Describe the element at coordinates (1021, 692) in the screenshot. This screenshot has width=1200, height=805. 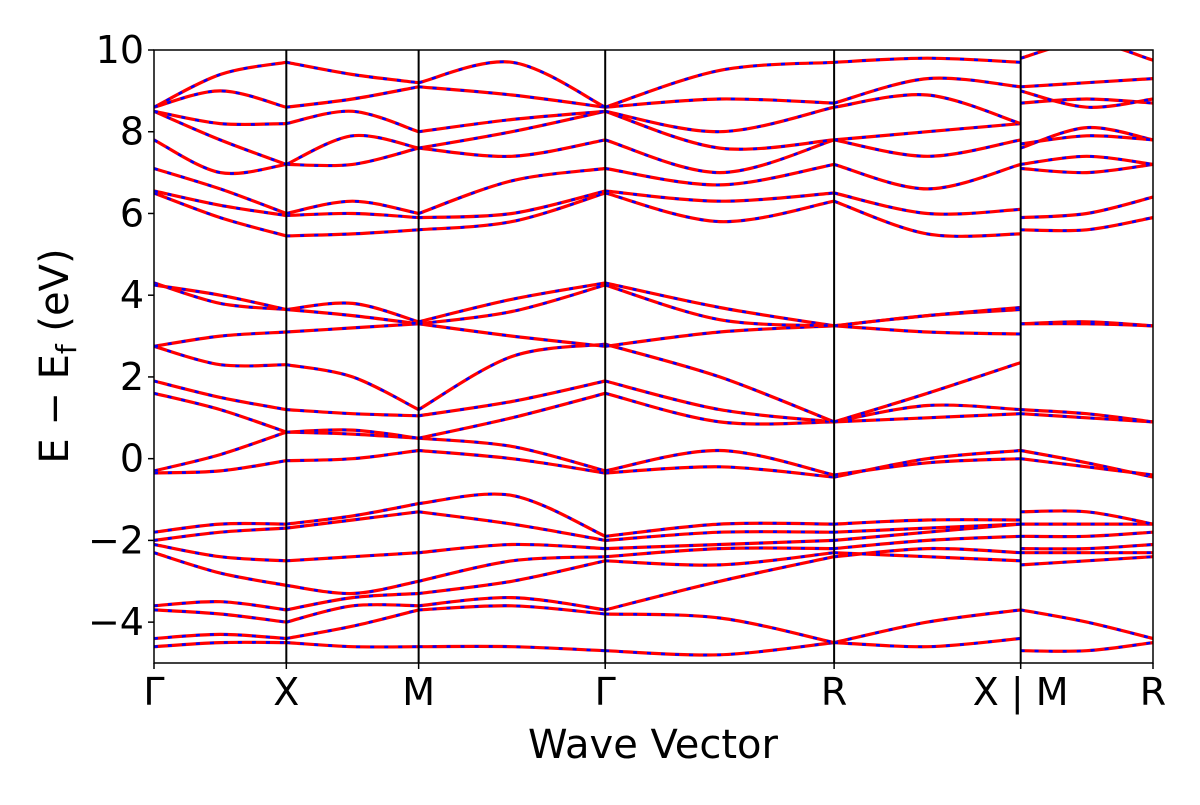
I see `x-tick-label: X | M` at that location.